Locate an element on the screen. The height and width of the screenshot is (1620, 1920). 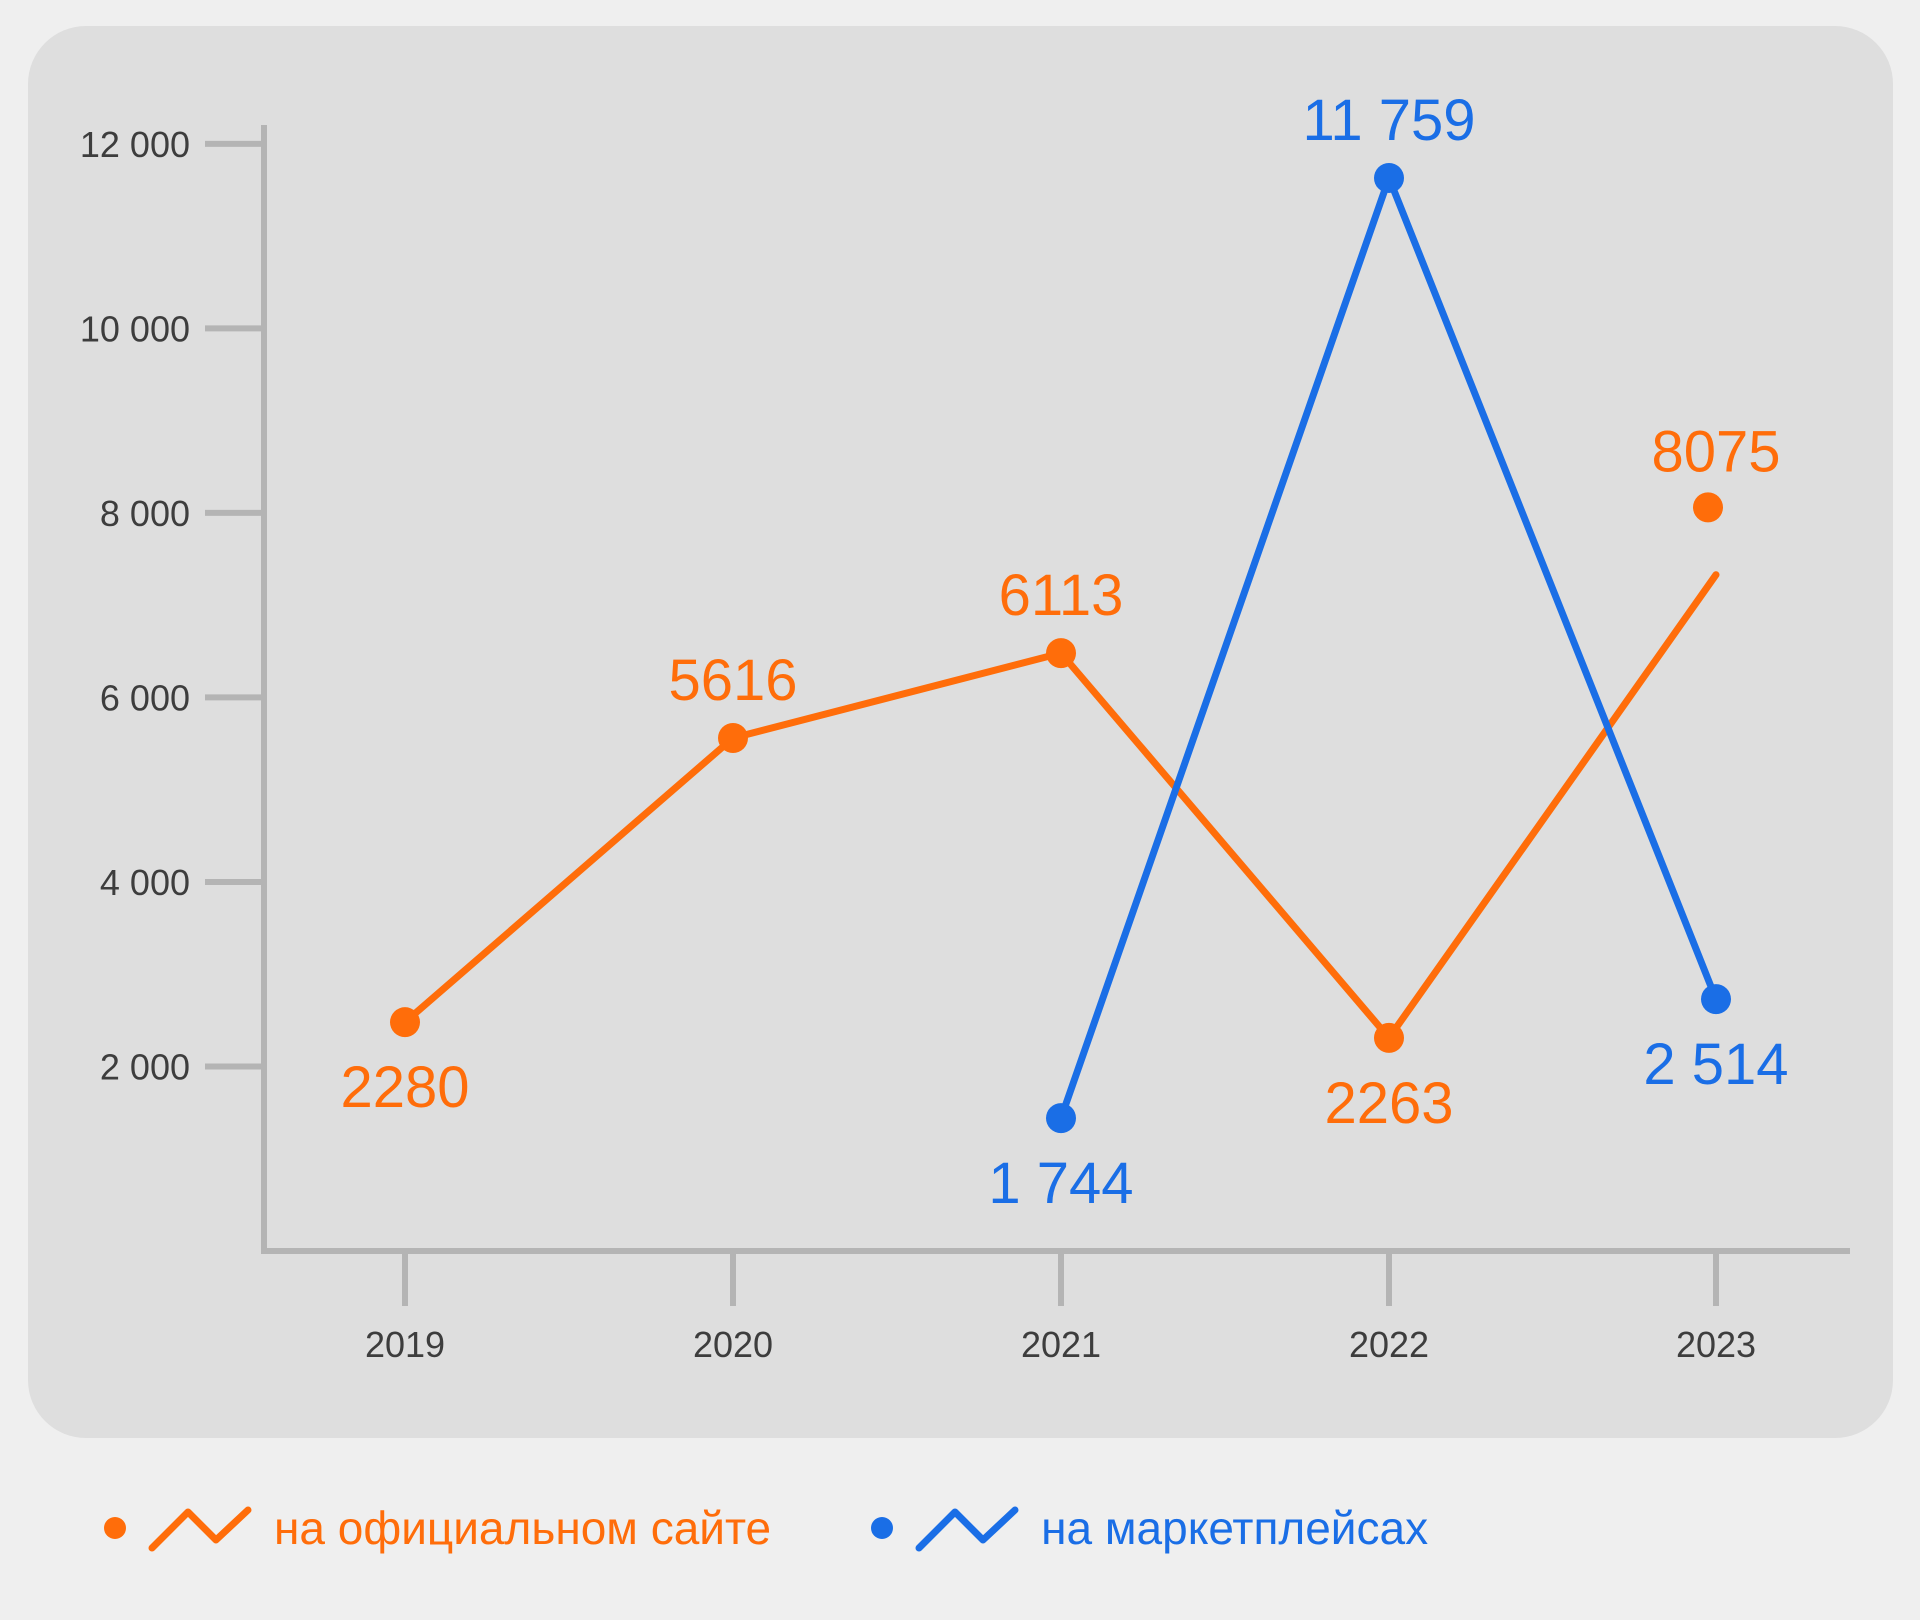
y-tick-label: 6 000 is located at coordinates (145, 697).